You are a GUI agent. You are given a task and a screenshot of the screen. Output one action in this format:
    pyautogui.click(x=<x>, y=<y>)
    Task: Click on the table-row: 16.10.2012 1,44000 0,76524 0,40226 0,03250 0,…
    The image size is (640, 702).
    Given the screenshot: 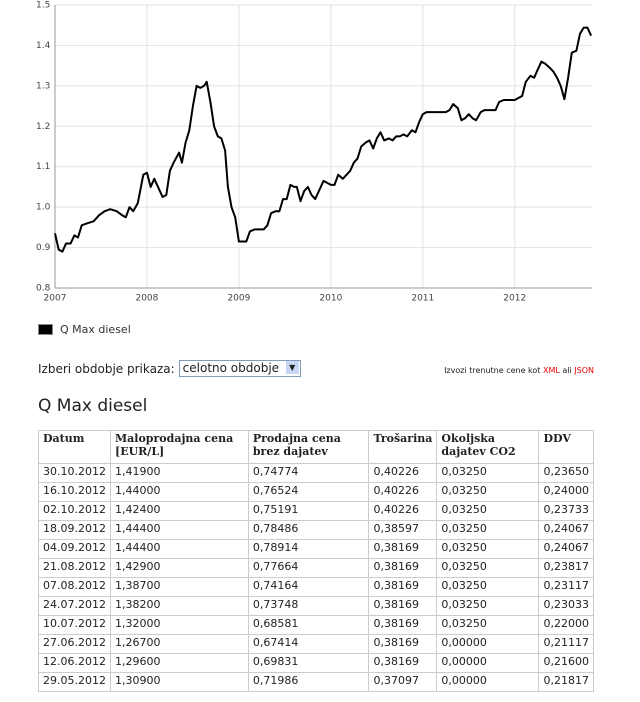 What is the action you would take?
    pyautogui.click(x=316, y=492)
    